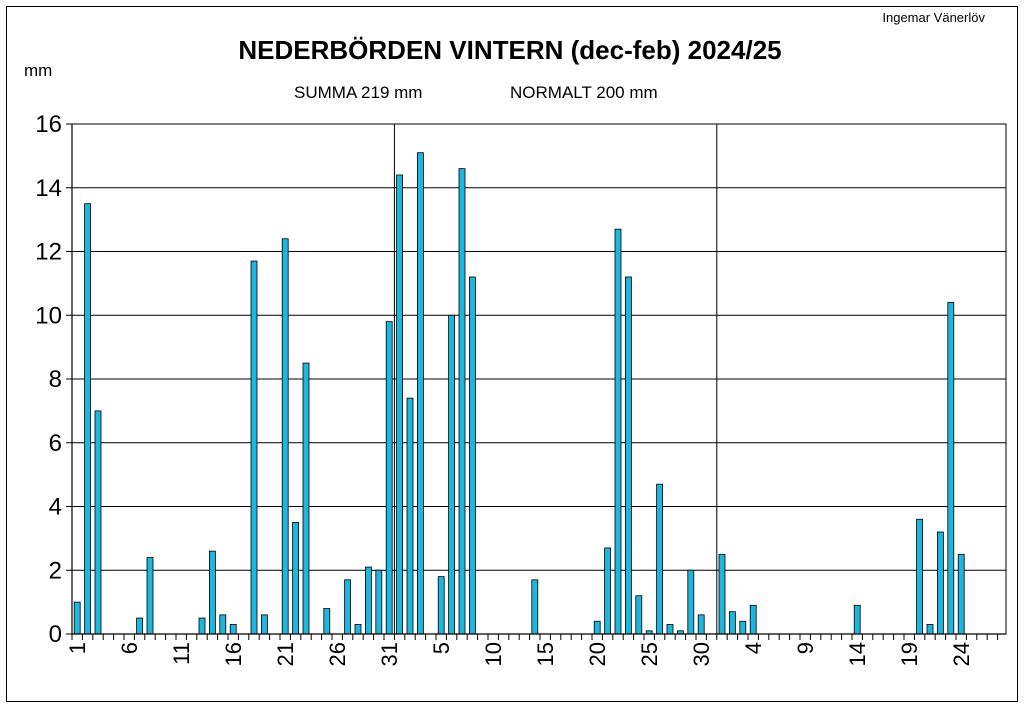 The width and height of the screenshot is (1024, 713). I want to click on y-tick-label: 6, so click(55, 443).